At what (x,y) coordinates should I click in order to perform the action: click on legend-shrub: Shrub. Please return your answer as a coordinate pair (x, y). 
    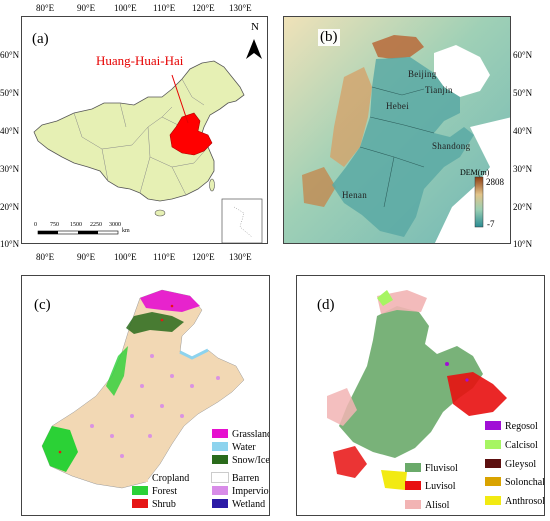
    Looking at the image, I should click on (154, 505).